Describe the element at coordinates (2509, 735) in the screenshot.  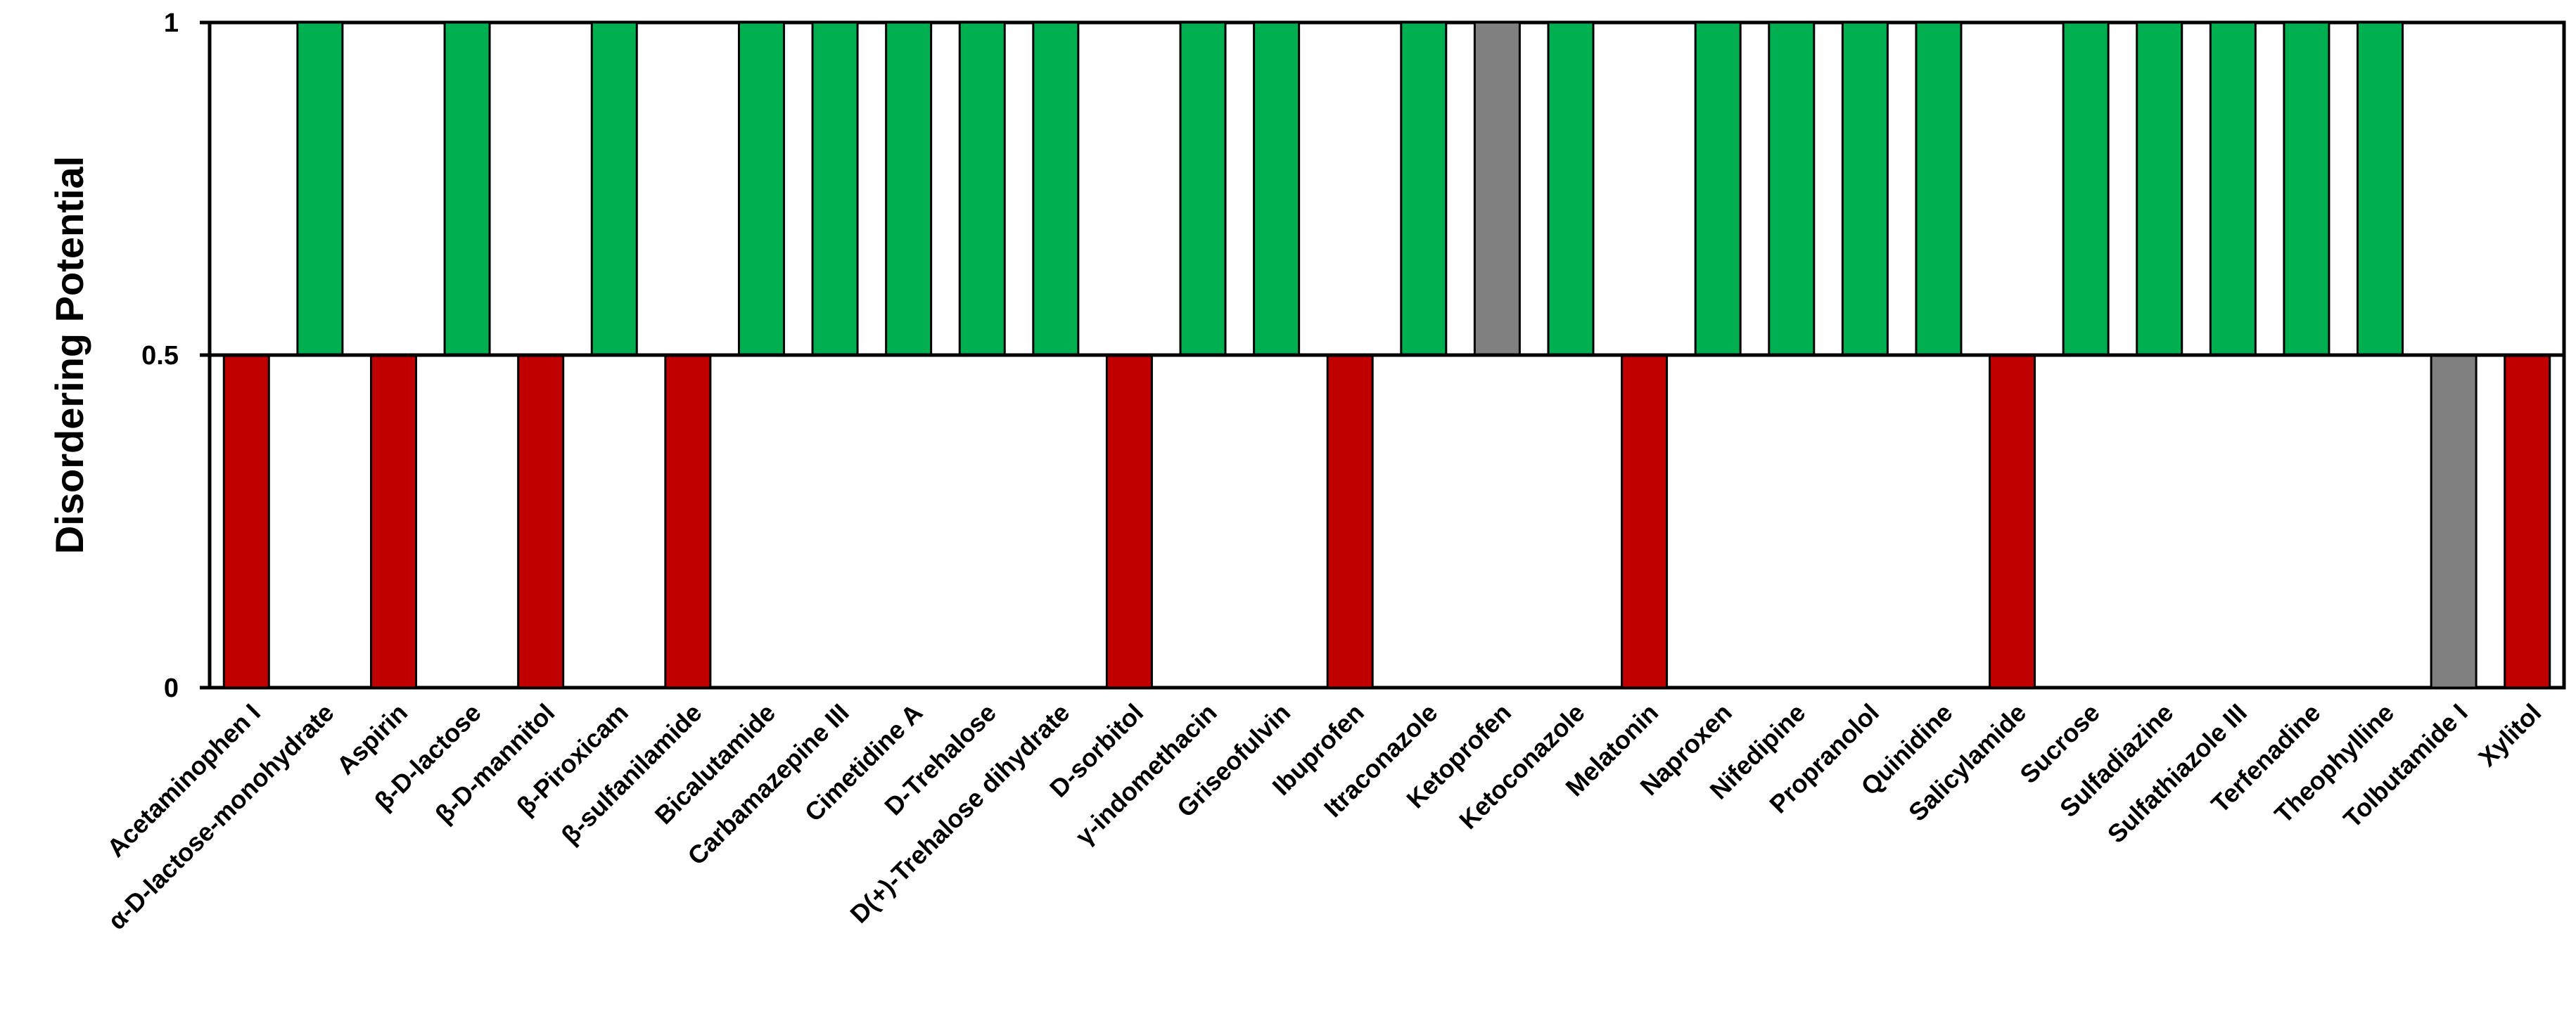
I see `x-tick-label: Xylitol` at that location.